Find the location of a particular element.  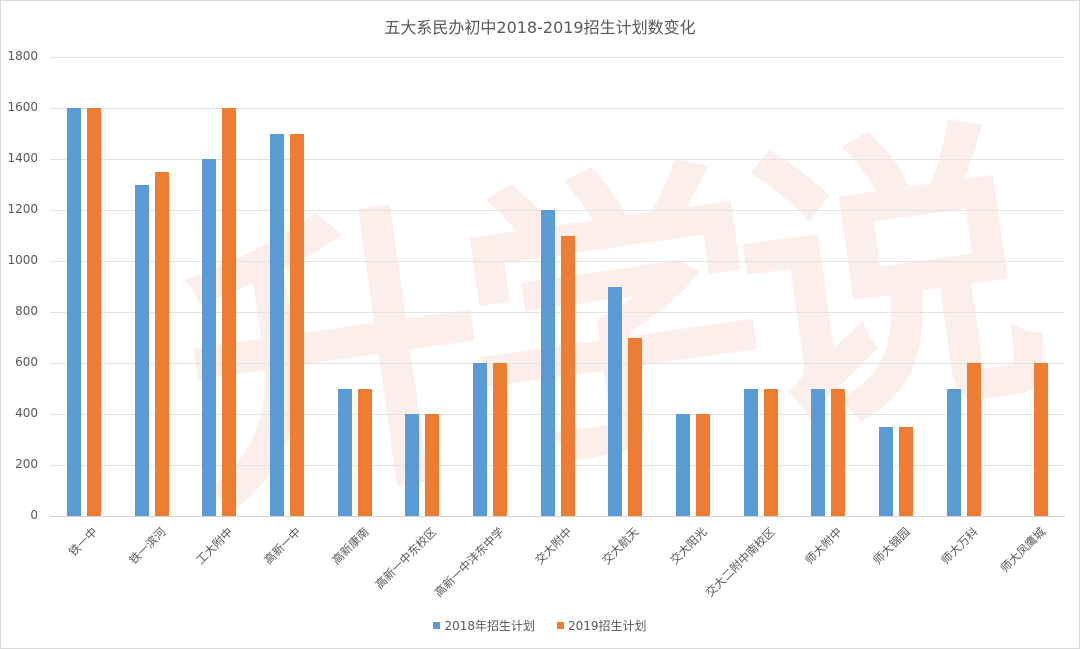

y-tick-label: 1600 is located at coordinates (22, 107).